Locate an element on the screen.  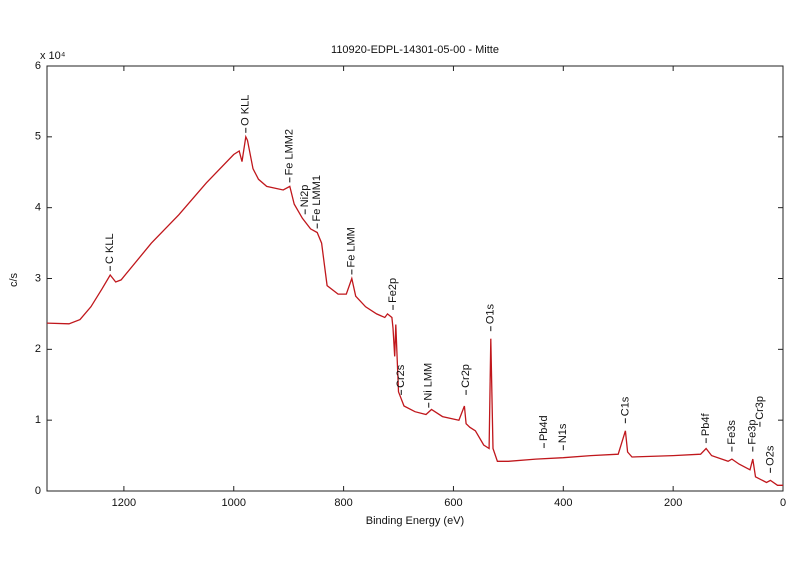
annotation-label: N1s is located at coordinates (563, 433).